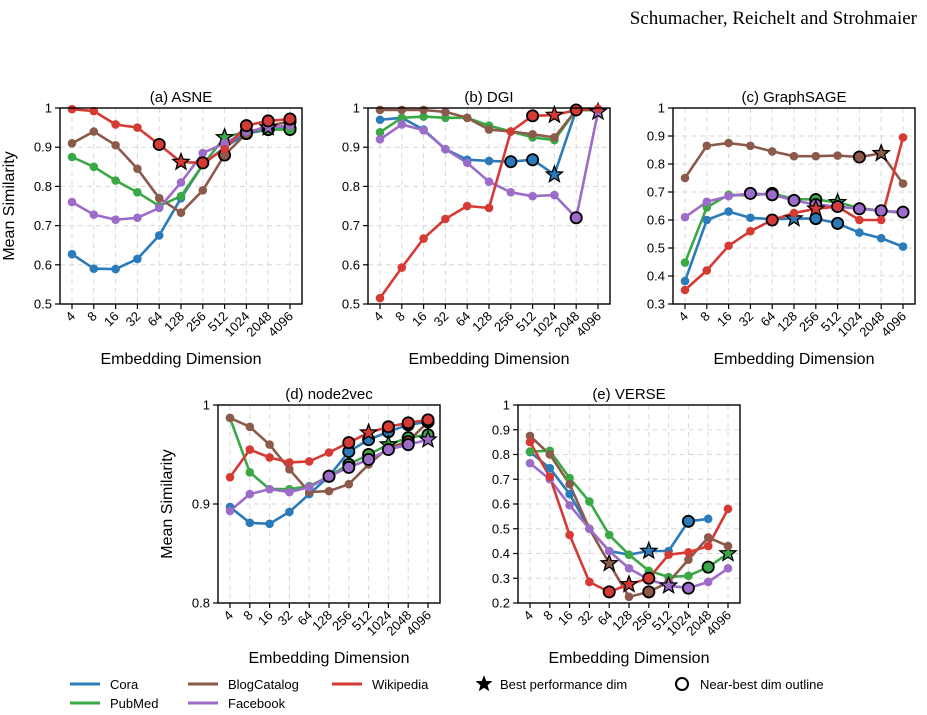 This screenshot has height=715, width=927. I want to click on y-tick-label: 0.4, so click(501, 553).